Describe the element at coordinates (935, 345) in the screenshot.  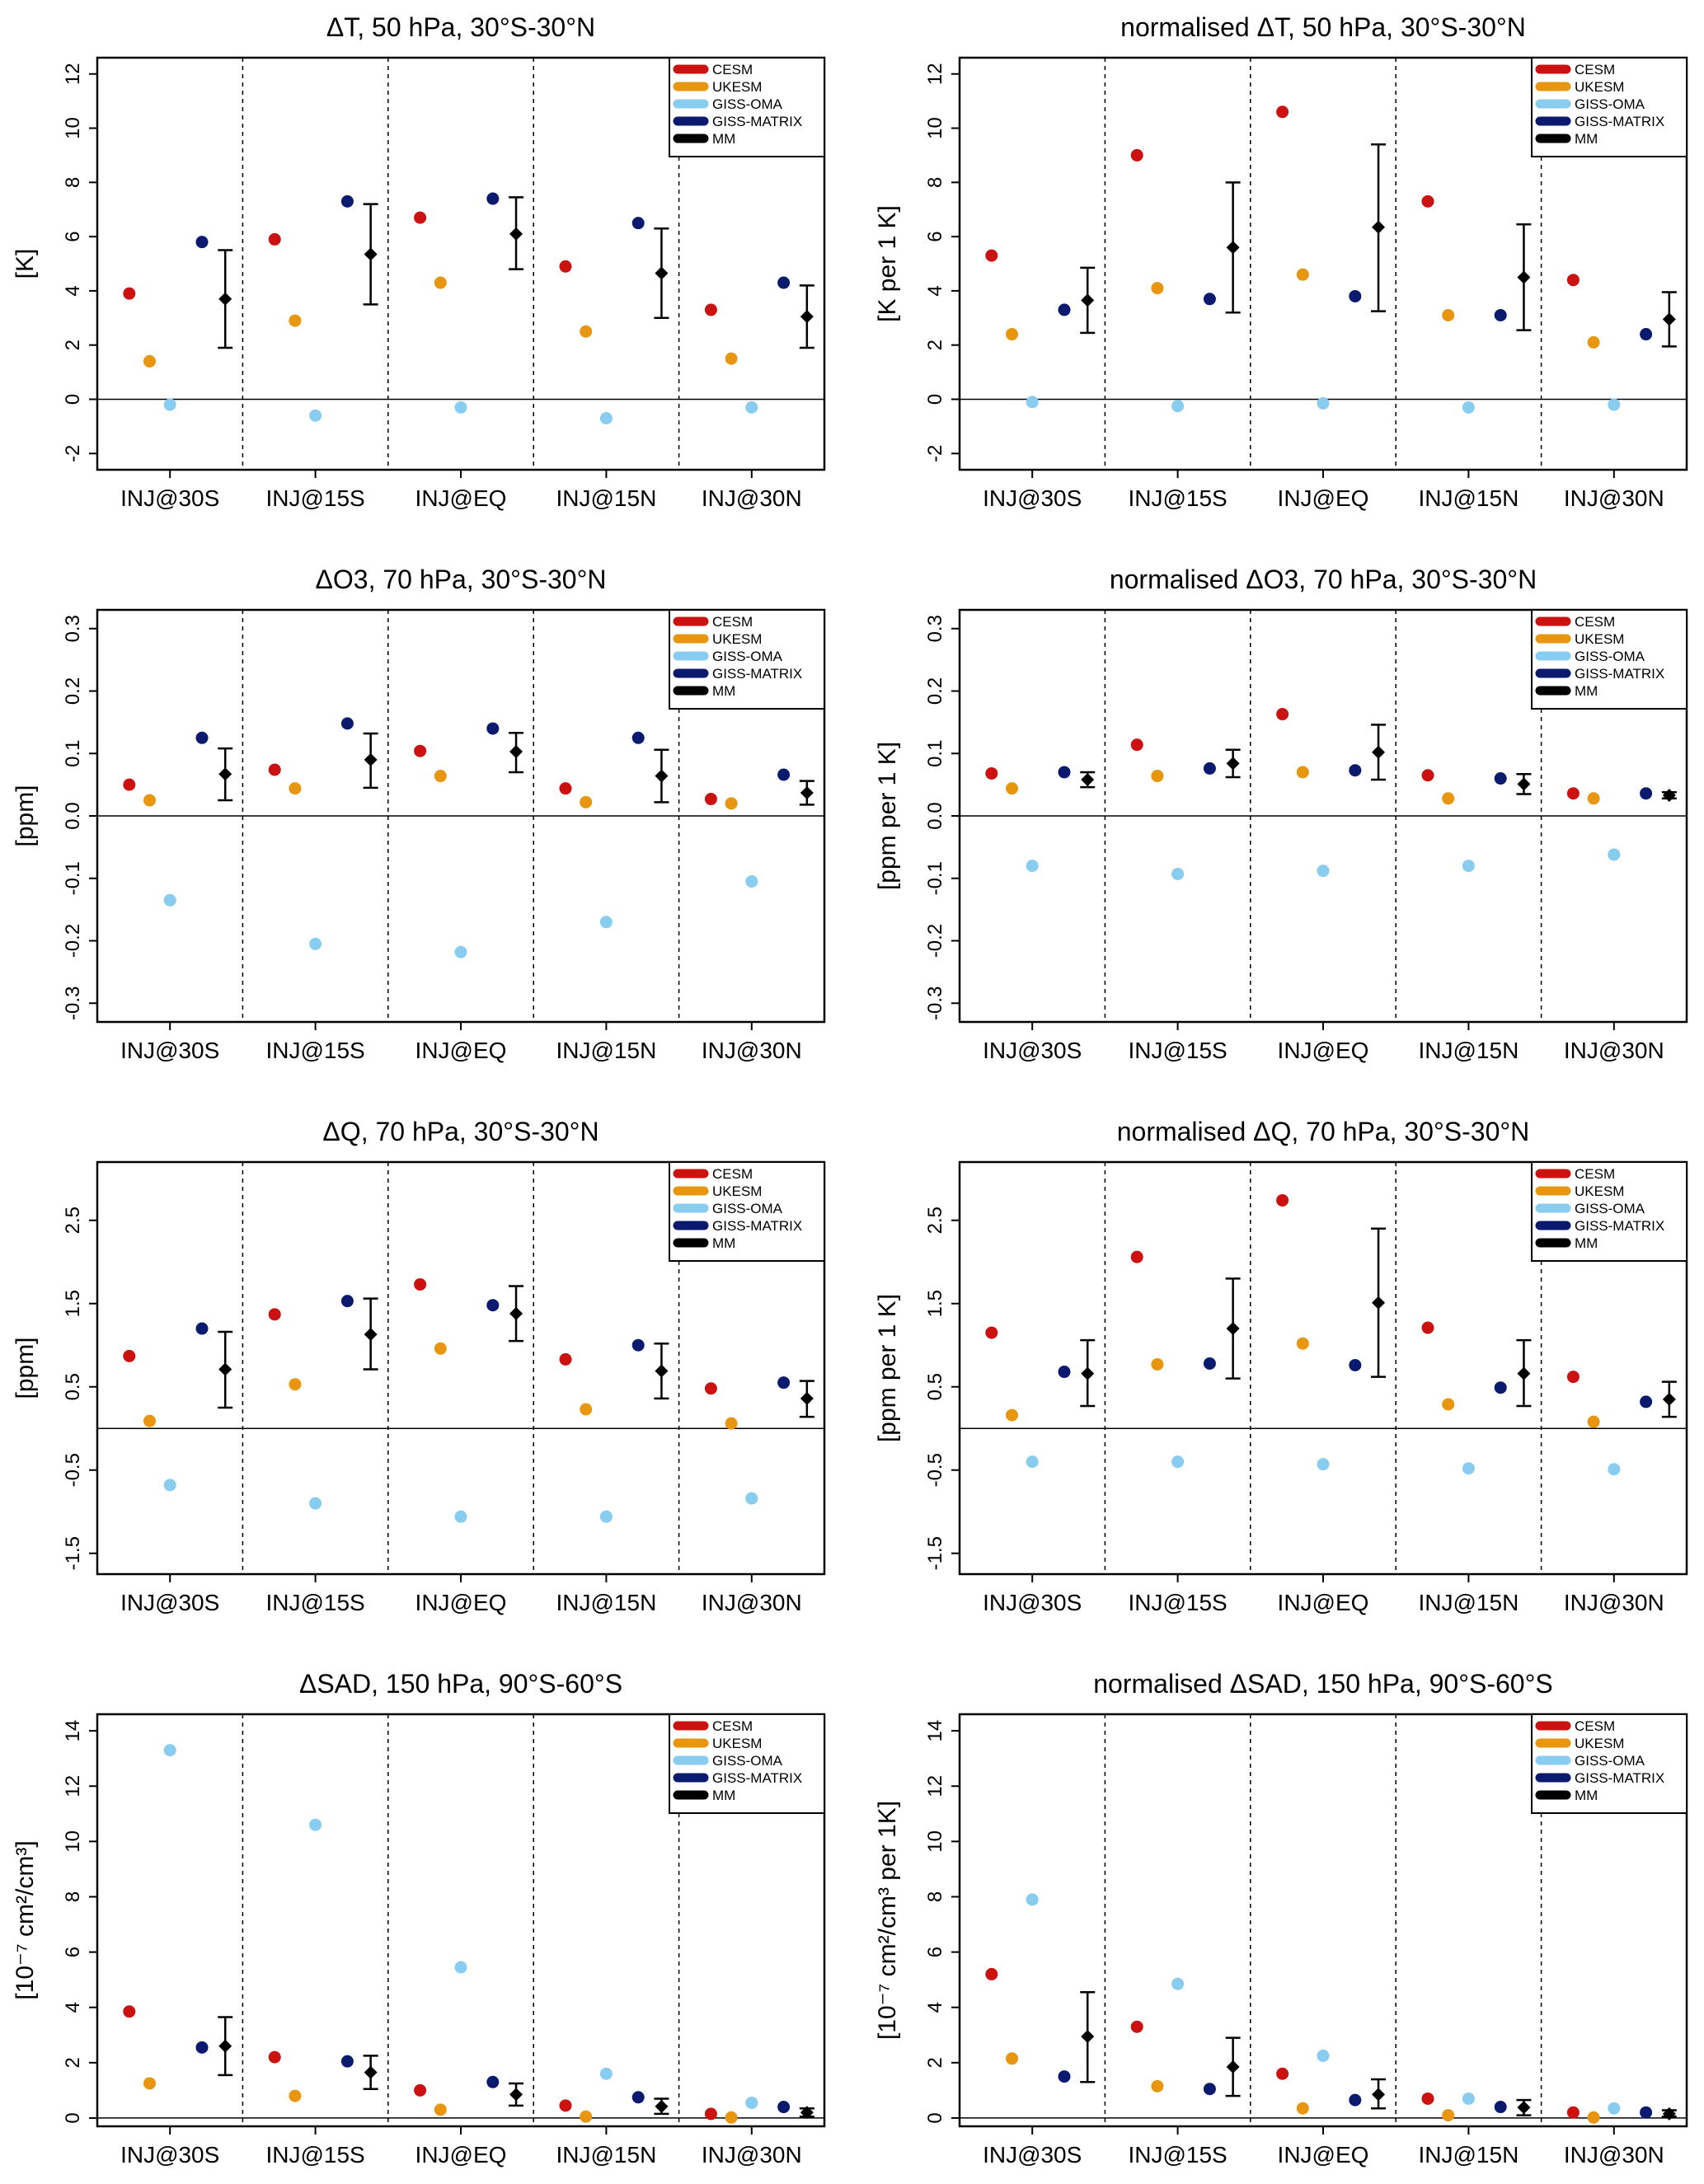
I see `y-tick-label: 2` at that location.